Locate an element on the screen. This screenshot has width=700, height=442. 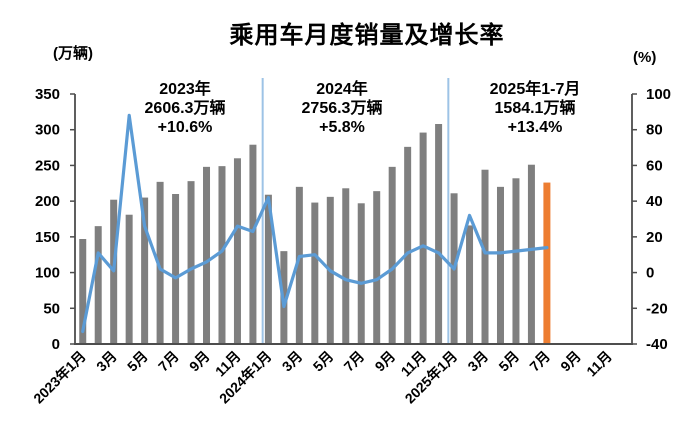
left-axis-tick-label: 250 is located at coordinates (47, 165).